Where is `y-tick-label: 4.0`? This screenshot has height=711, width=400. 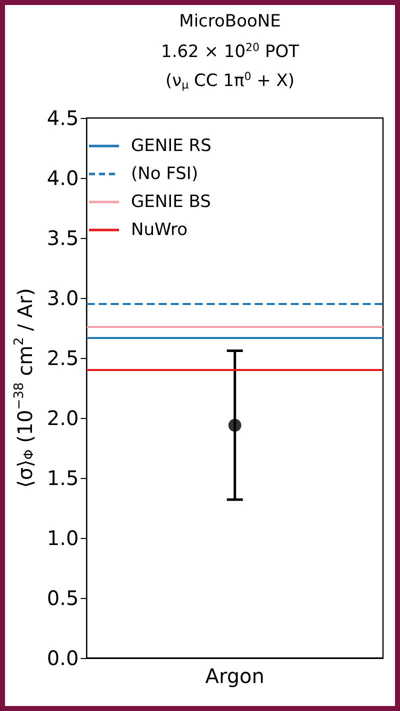
y-tick-label: 4.0 is located at coordinates (62, 178).